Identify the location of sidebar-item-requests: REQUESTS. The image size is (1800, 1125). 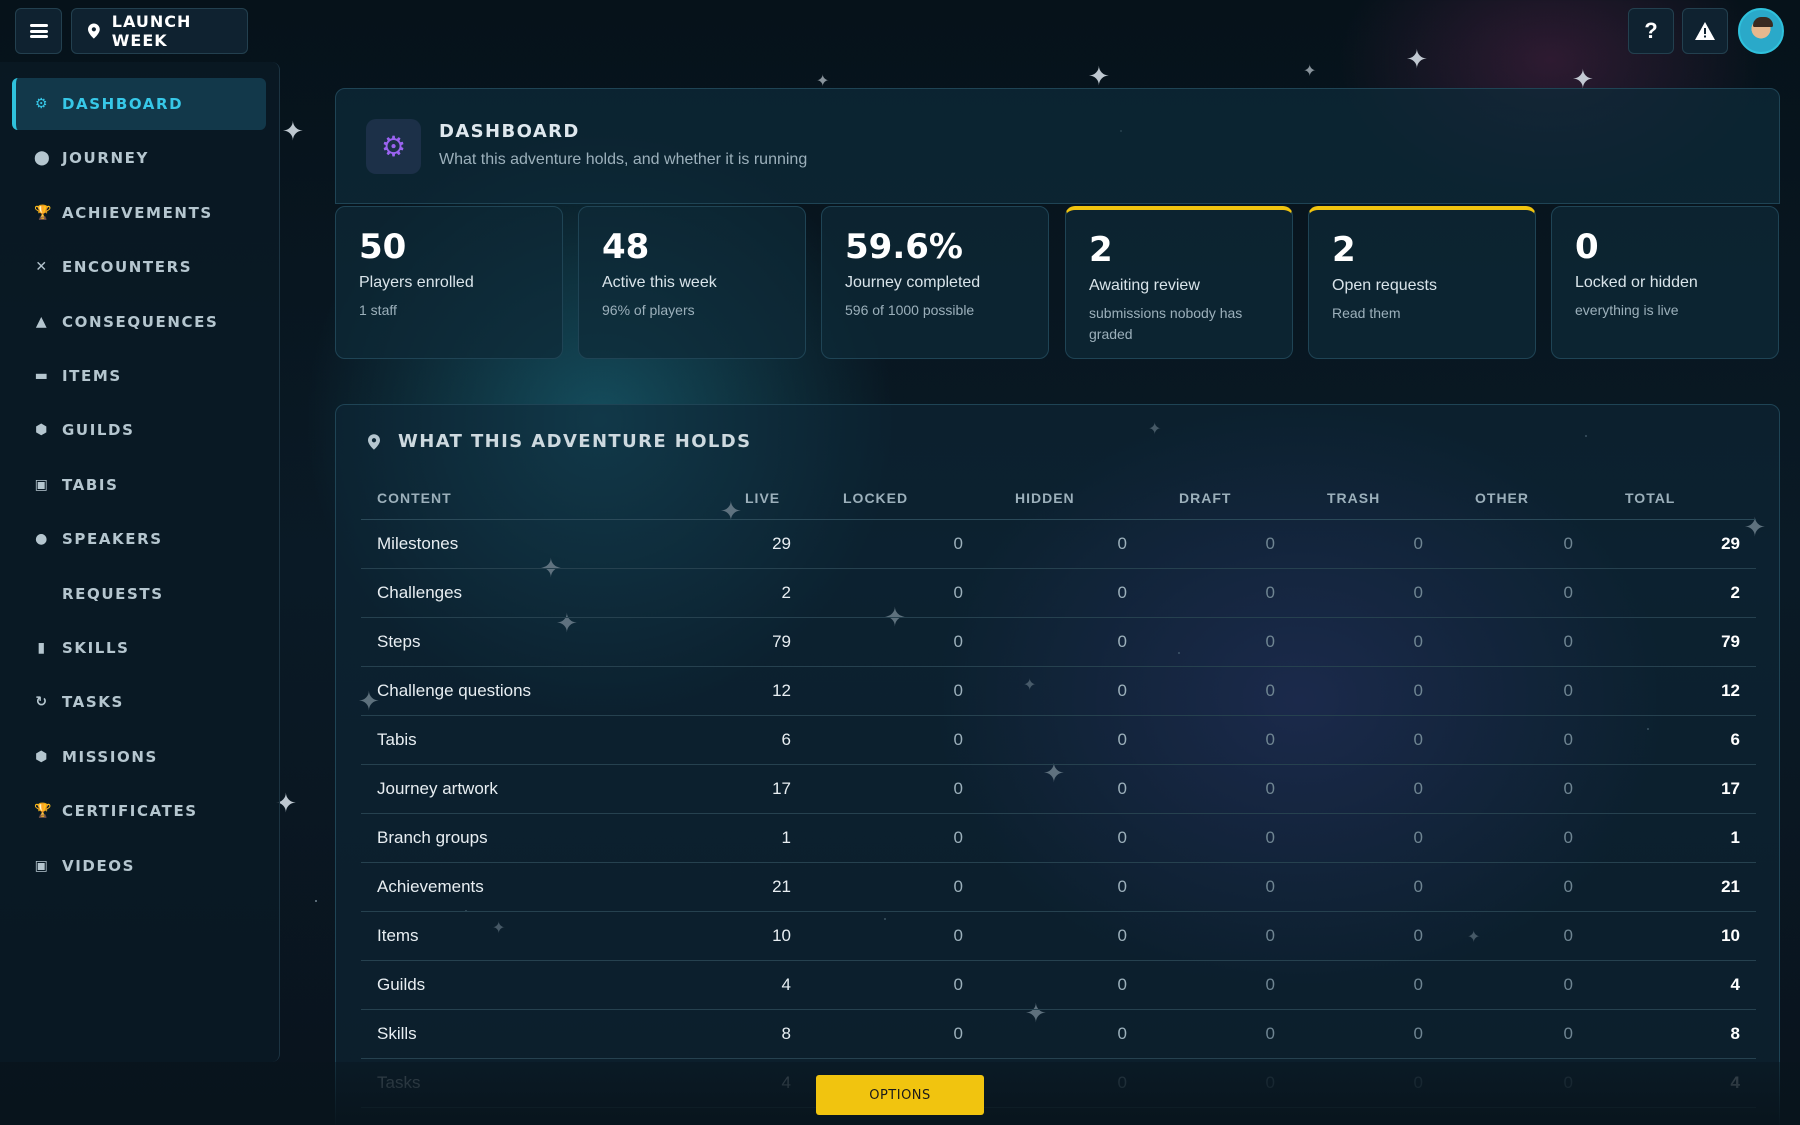
(139, 594).